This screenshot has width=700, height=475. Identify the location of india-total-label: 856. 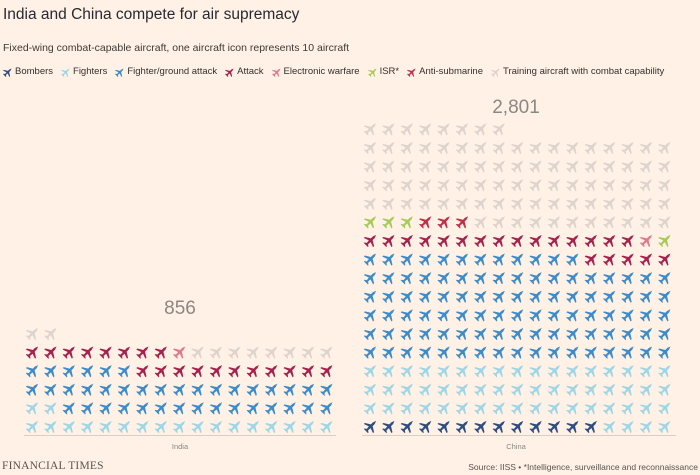
(180, 308).